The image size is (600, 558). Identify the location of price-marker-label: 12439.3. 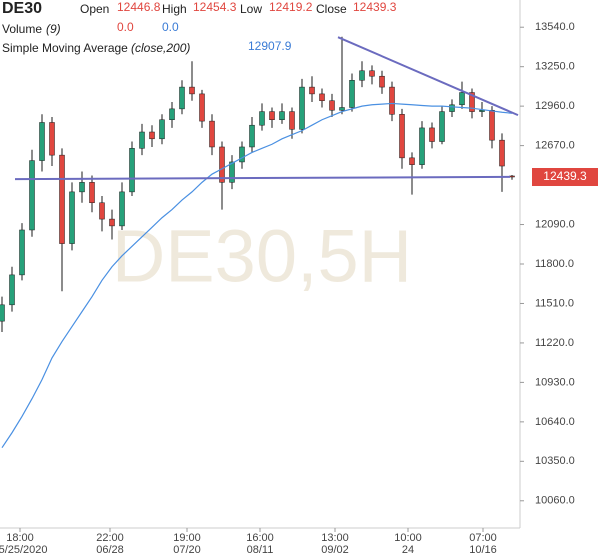
(565, 176).